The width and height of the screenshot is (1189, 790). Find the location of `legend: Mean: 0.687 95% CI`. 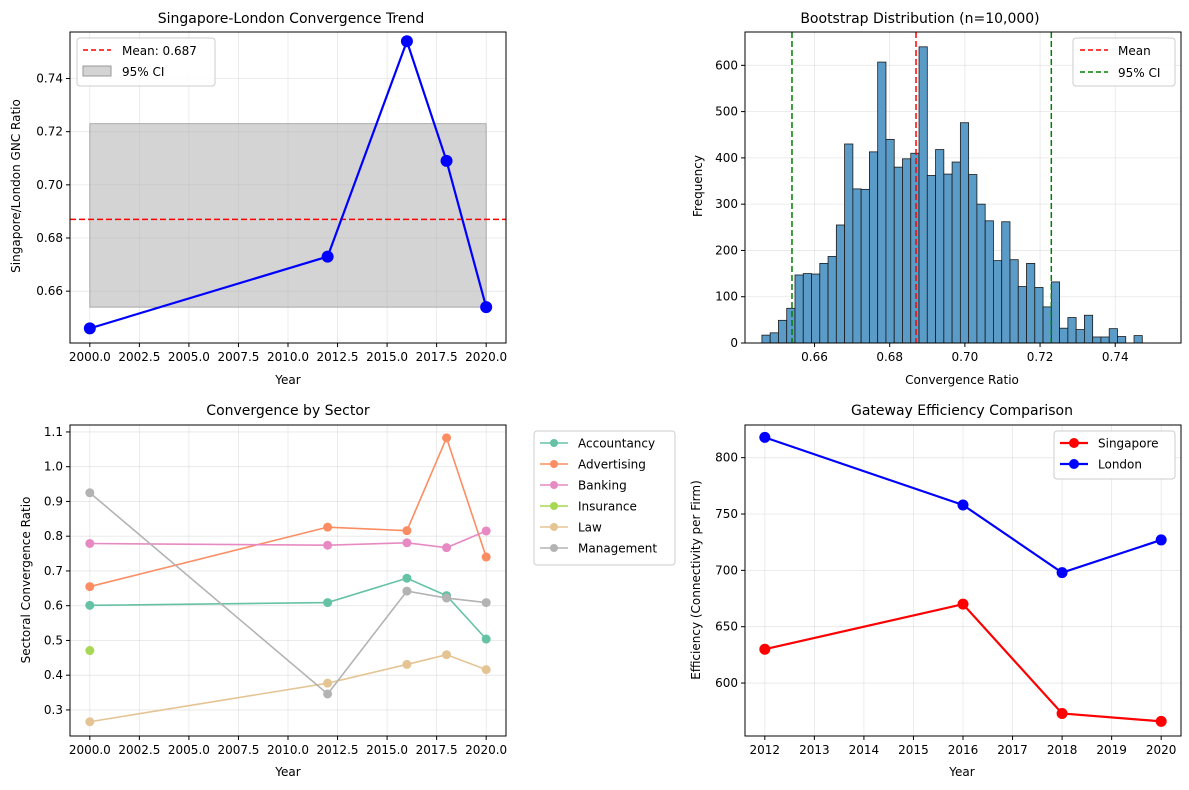

legend: Mean: 0.687 95% CI is located at coordinates (146, 62).